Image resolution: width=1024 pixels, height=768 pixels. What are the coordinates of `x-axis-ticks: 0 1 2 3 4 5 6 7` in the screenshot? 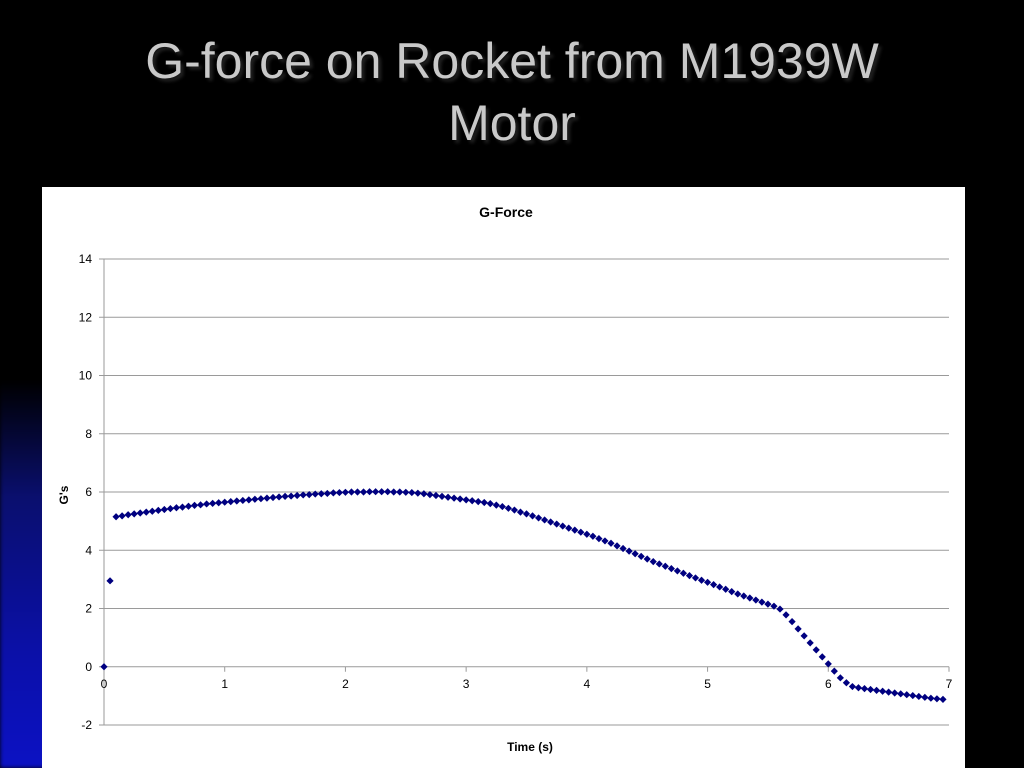 It's located at (527, 678).